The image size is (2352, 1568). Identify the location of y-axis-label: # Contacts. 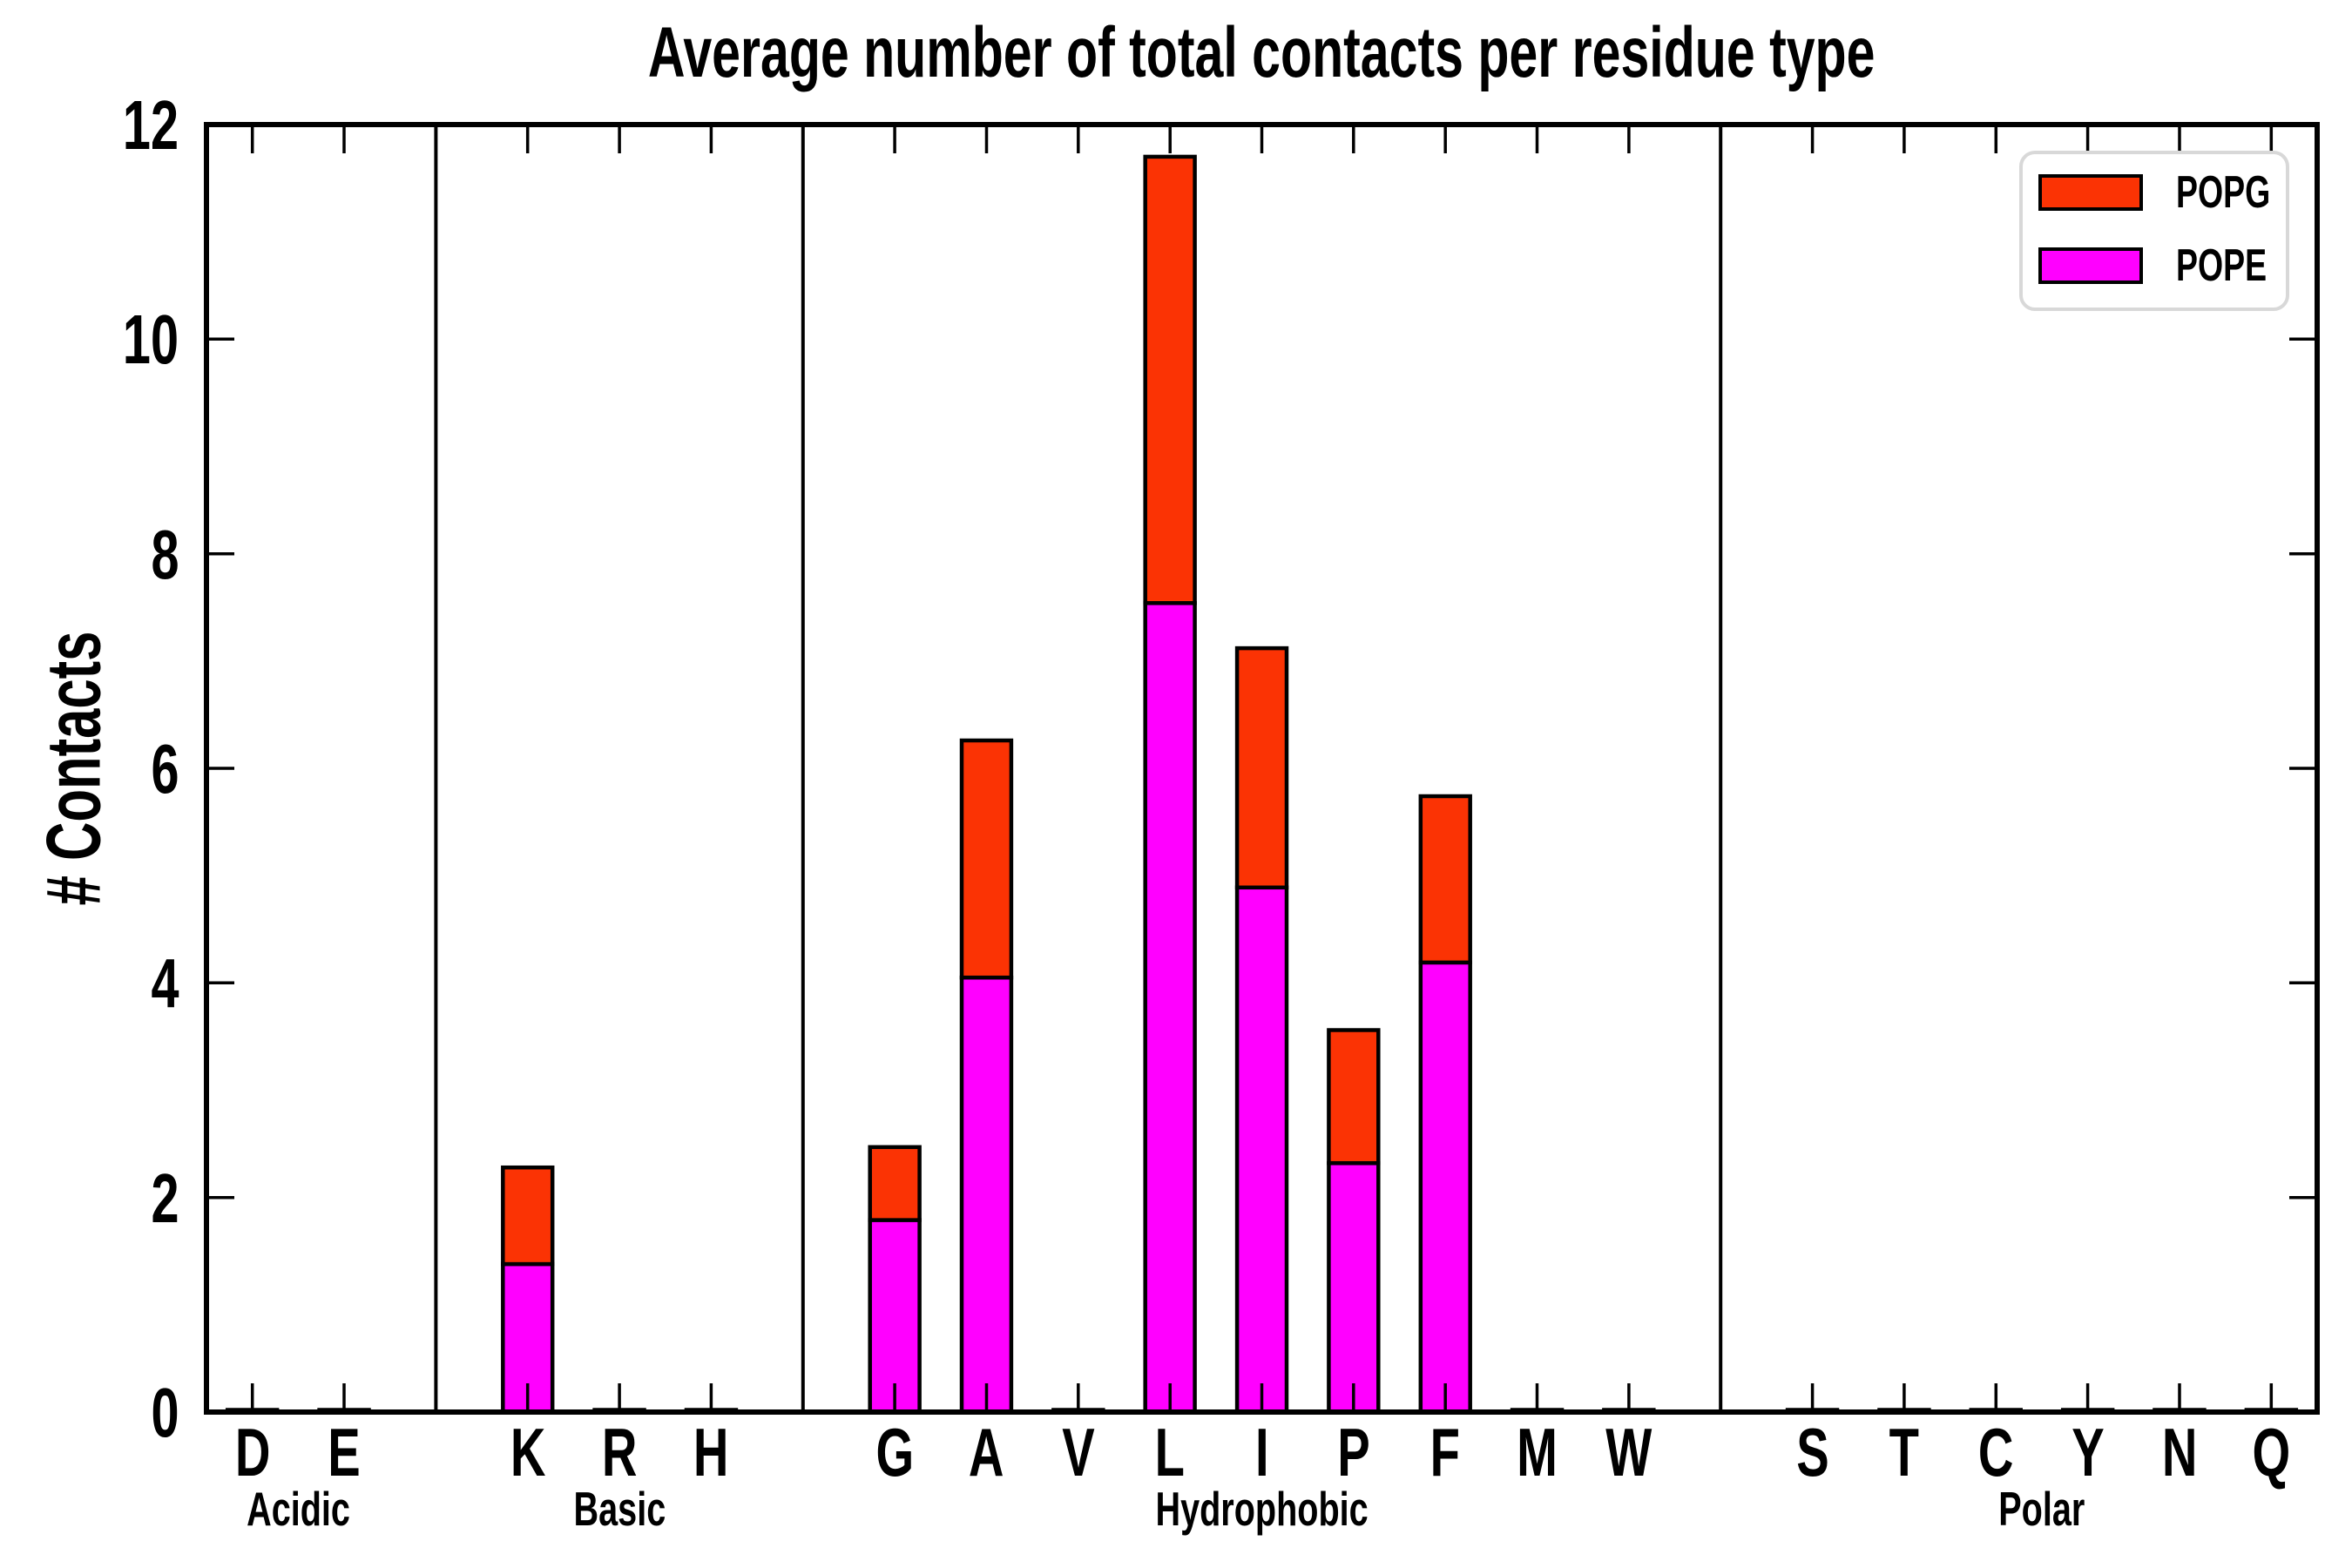
(74, 769).